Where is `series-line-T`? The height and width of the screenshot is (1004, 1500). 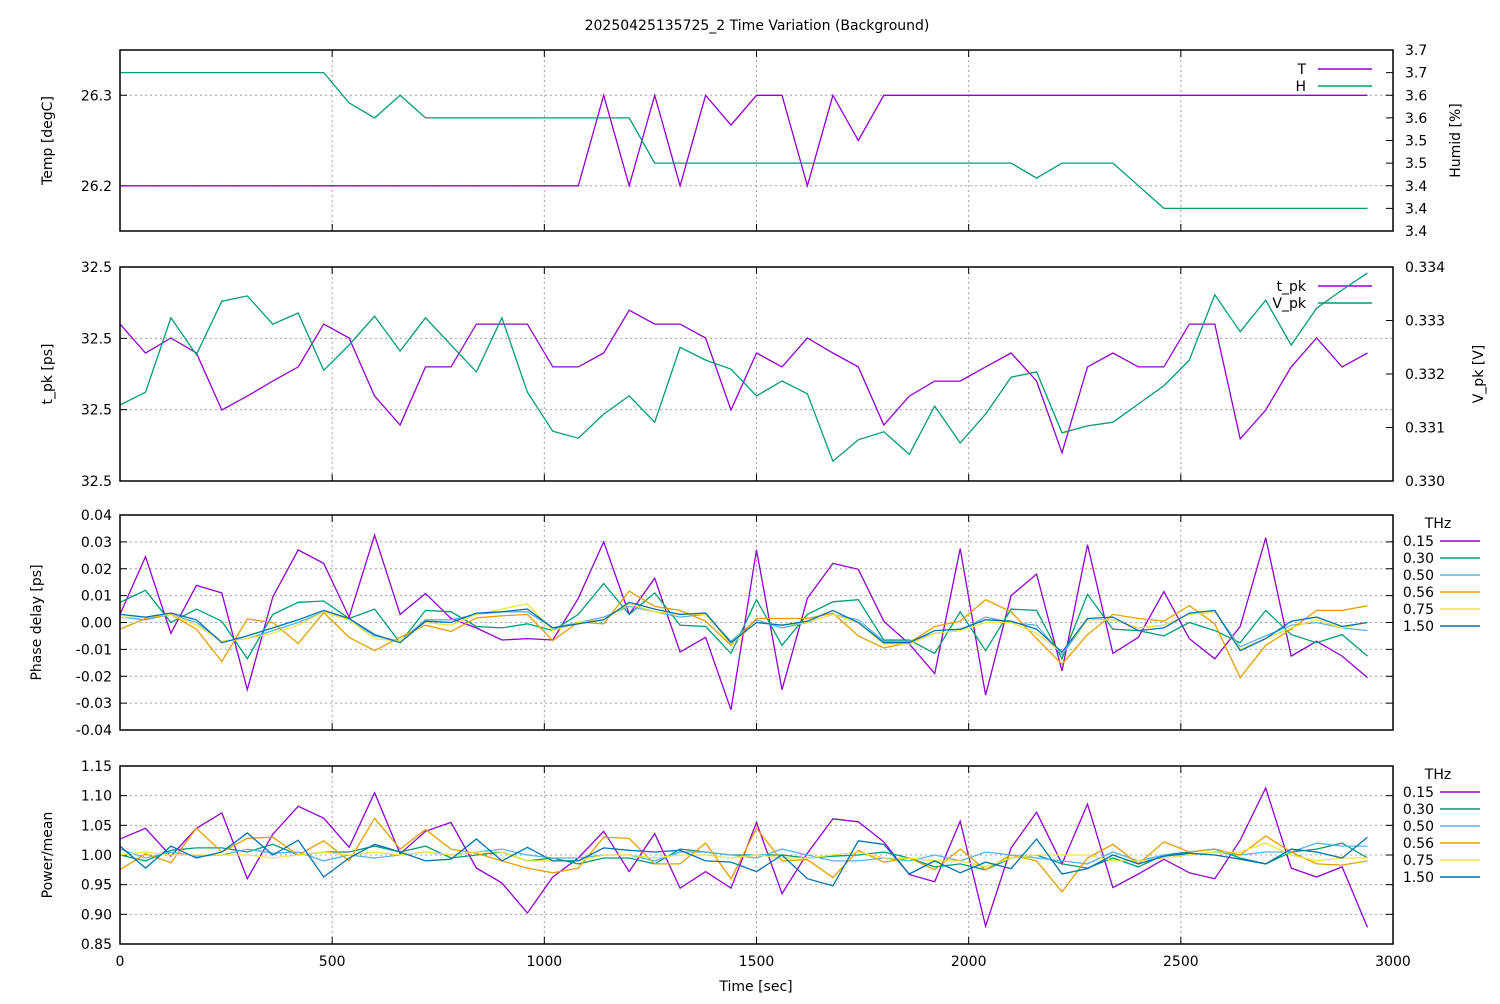
series-line-T is located at coordinates (744, 140).